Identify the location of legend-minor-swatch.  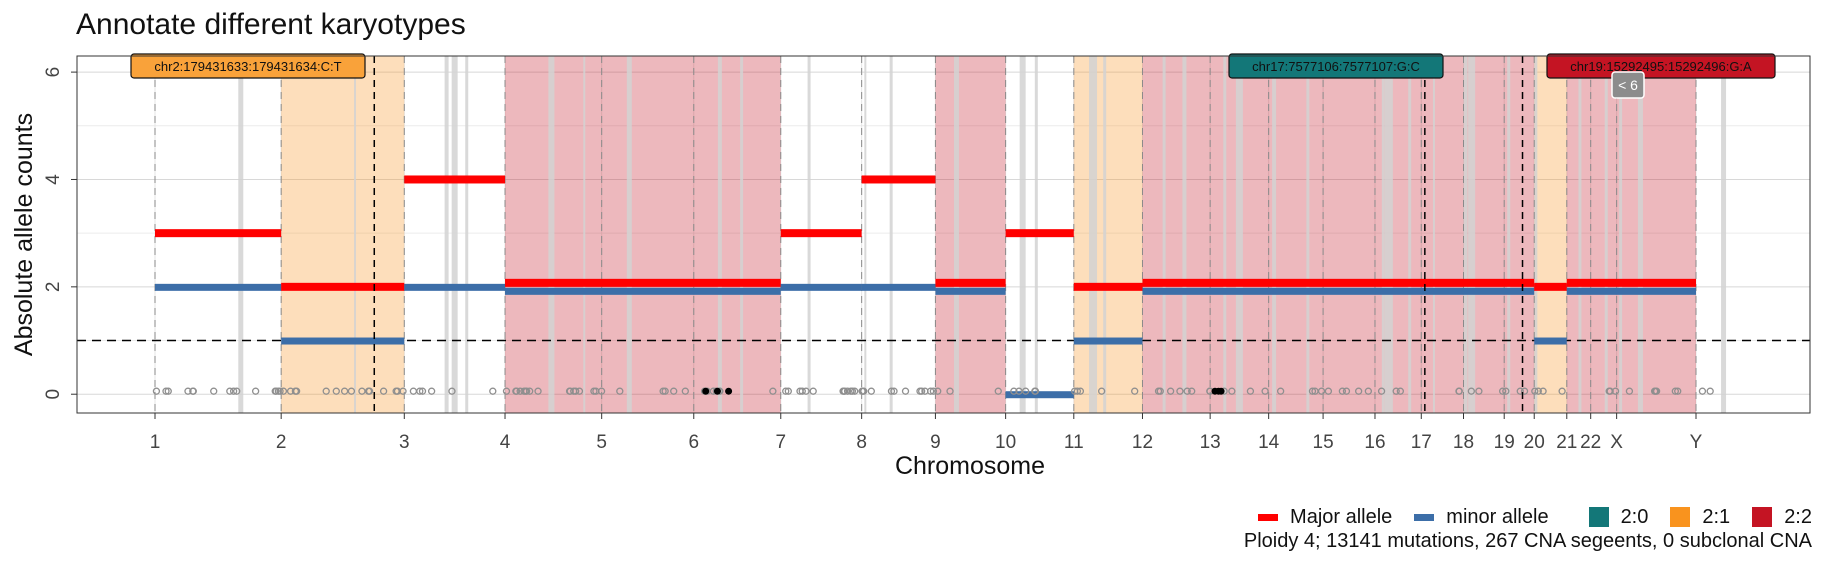
(1424, 517).